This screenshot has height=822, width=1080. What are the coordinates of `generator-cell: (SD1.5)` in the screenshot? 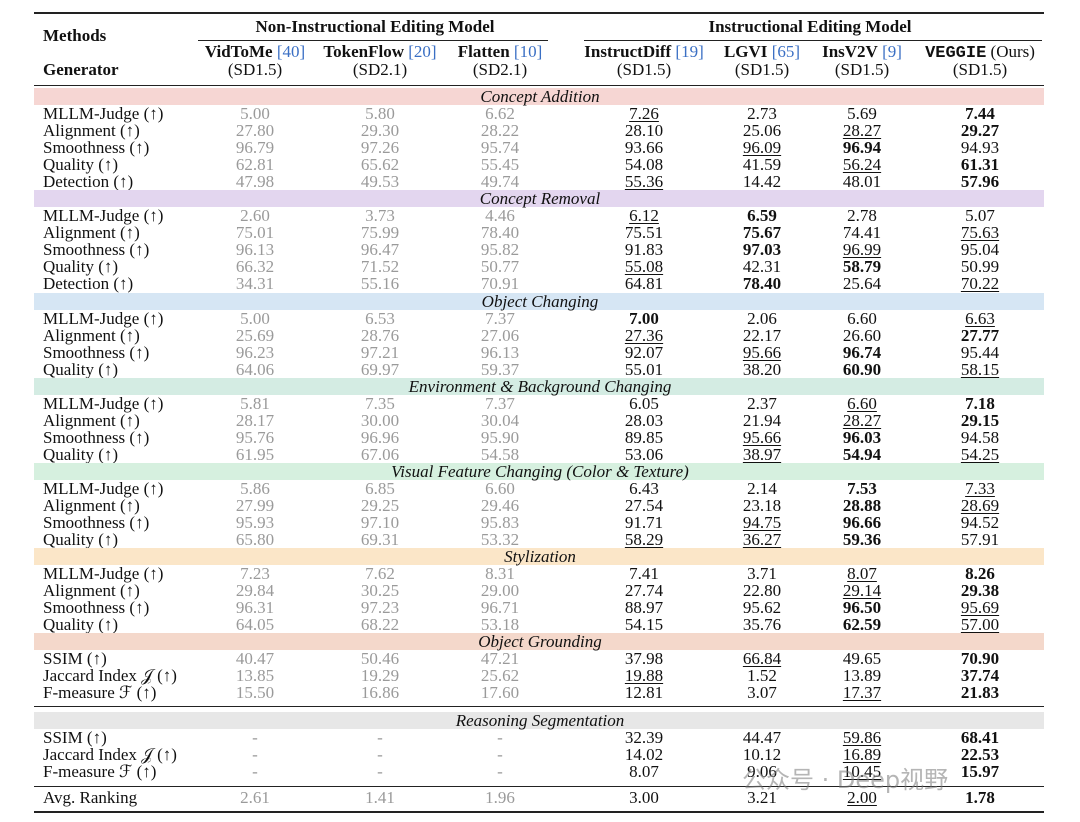 It's located at (862, 69).